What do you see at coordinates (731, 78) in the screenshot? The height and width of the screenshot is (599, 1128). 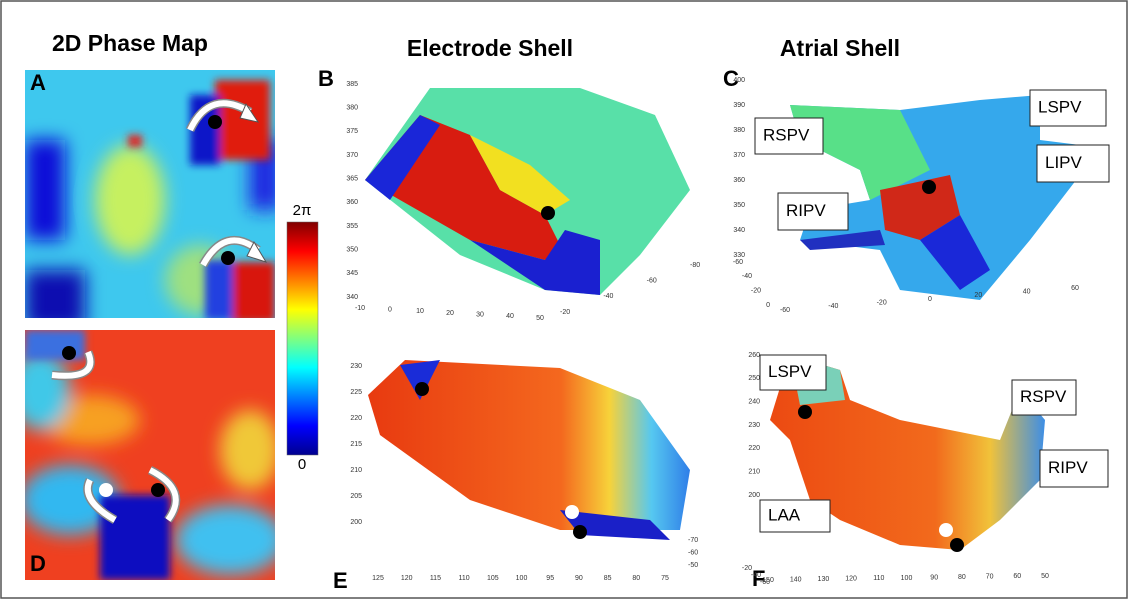 I see `panel-letter: C` at bounding box center [731, 78].